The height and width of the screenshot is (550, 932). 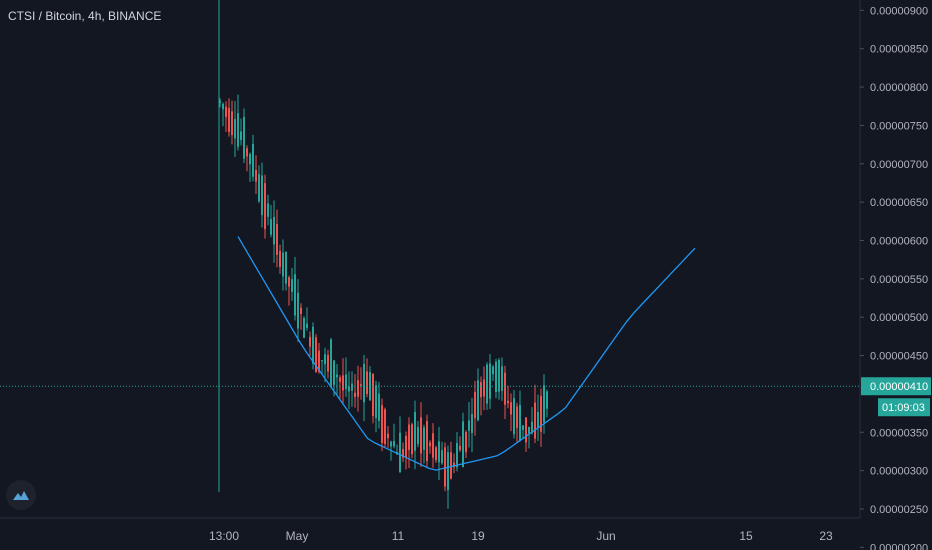 What do you see at coordinates (826, 536) in the screenshot?
I see `time-tick-label: 23` at bounding box center [826, 536].